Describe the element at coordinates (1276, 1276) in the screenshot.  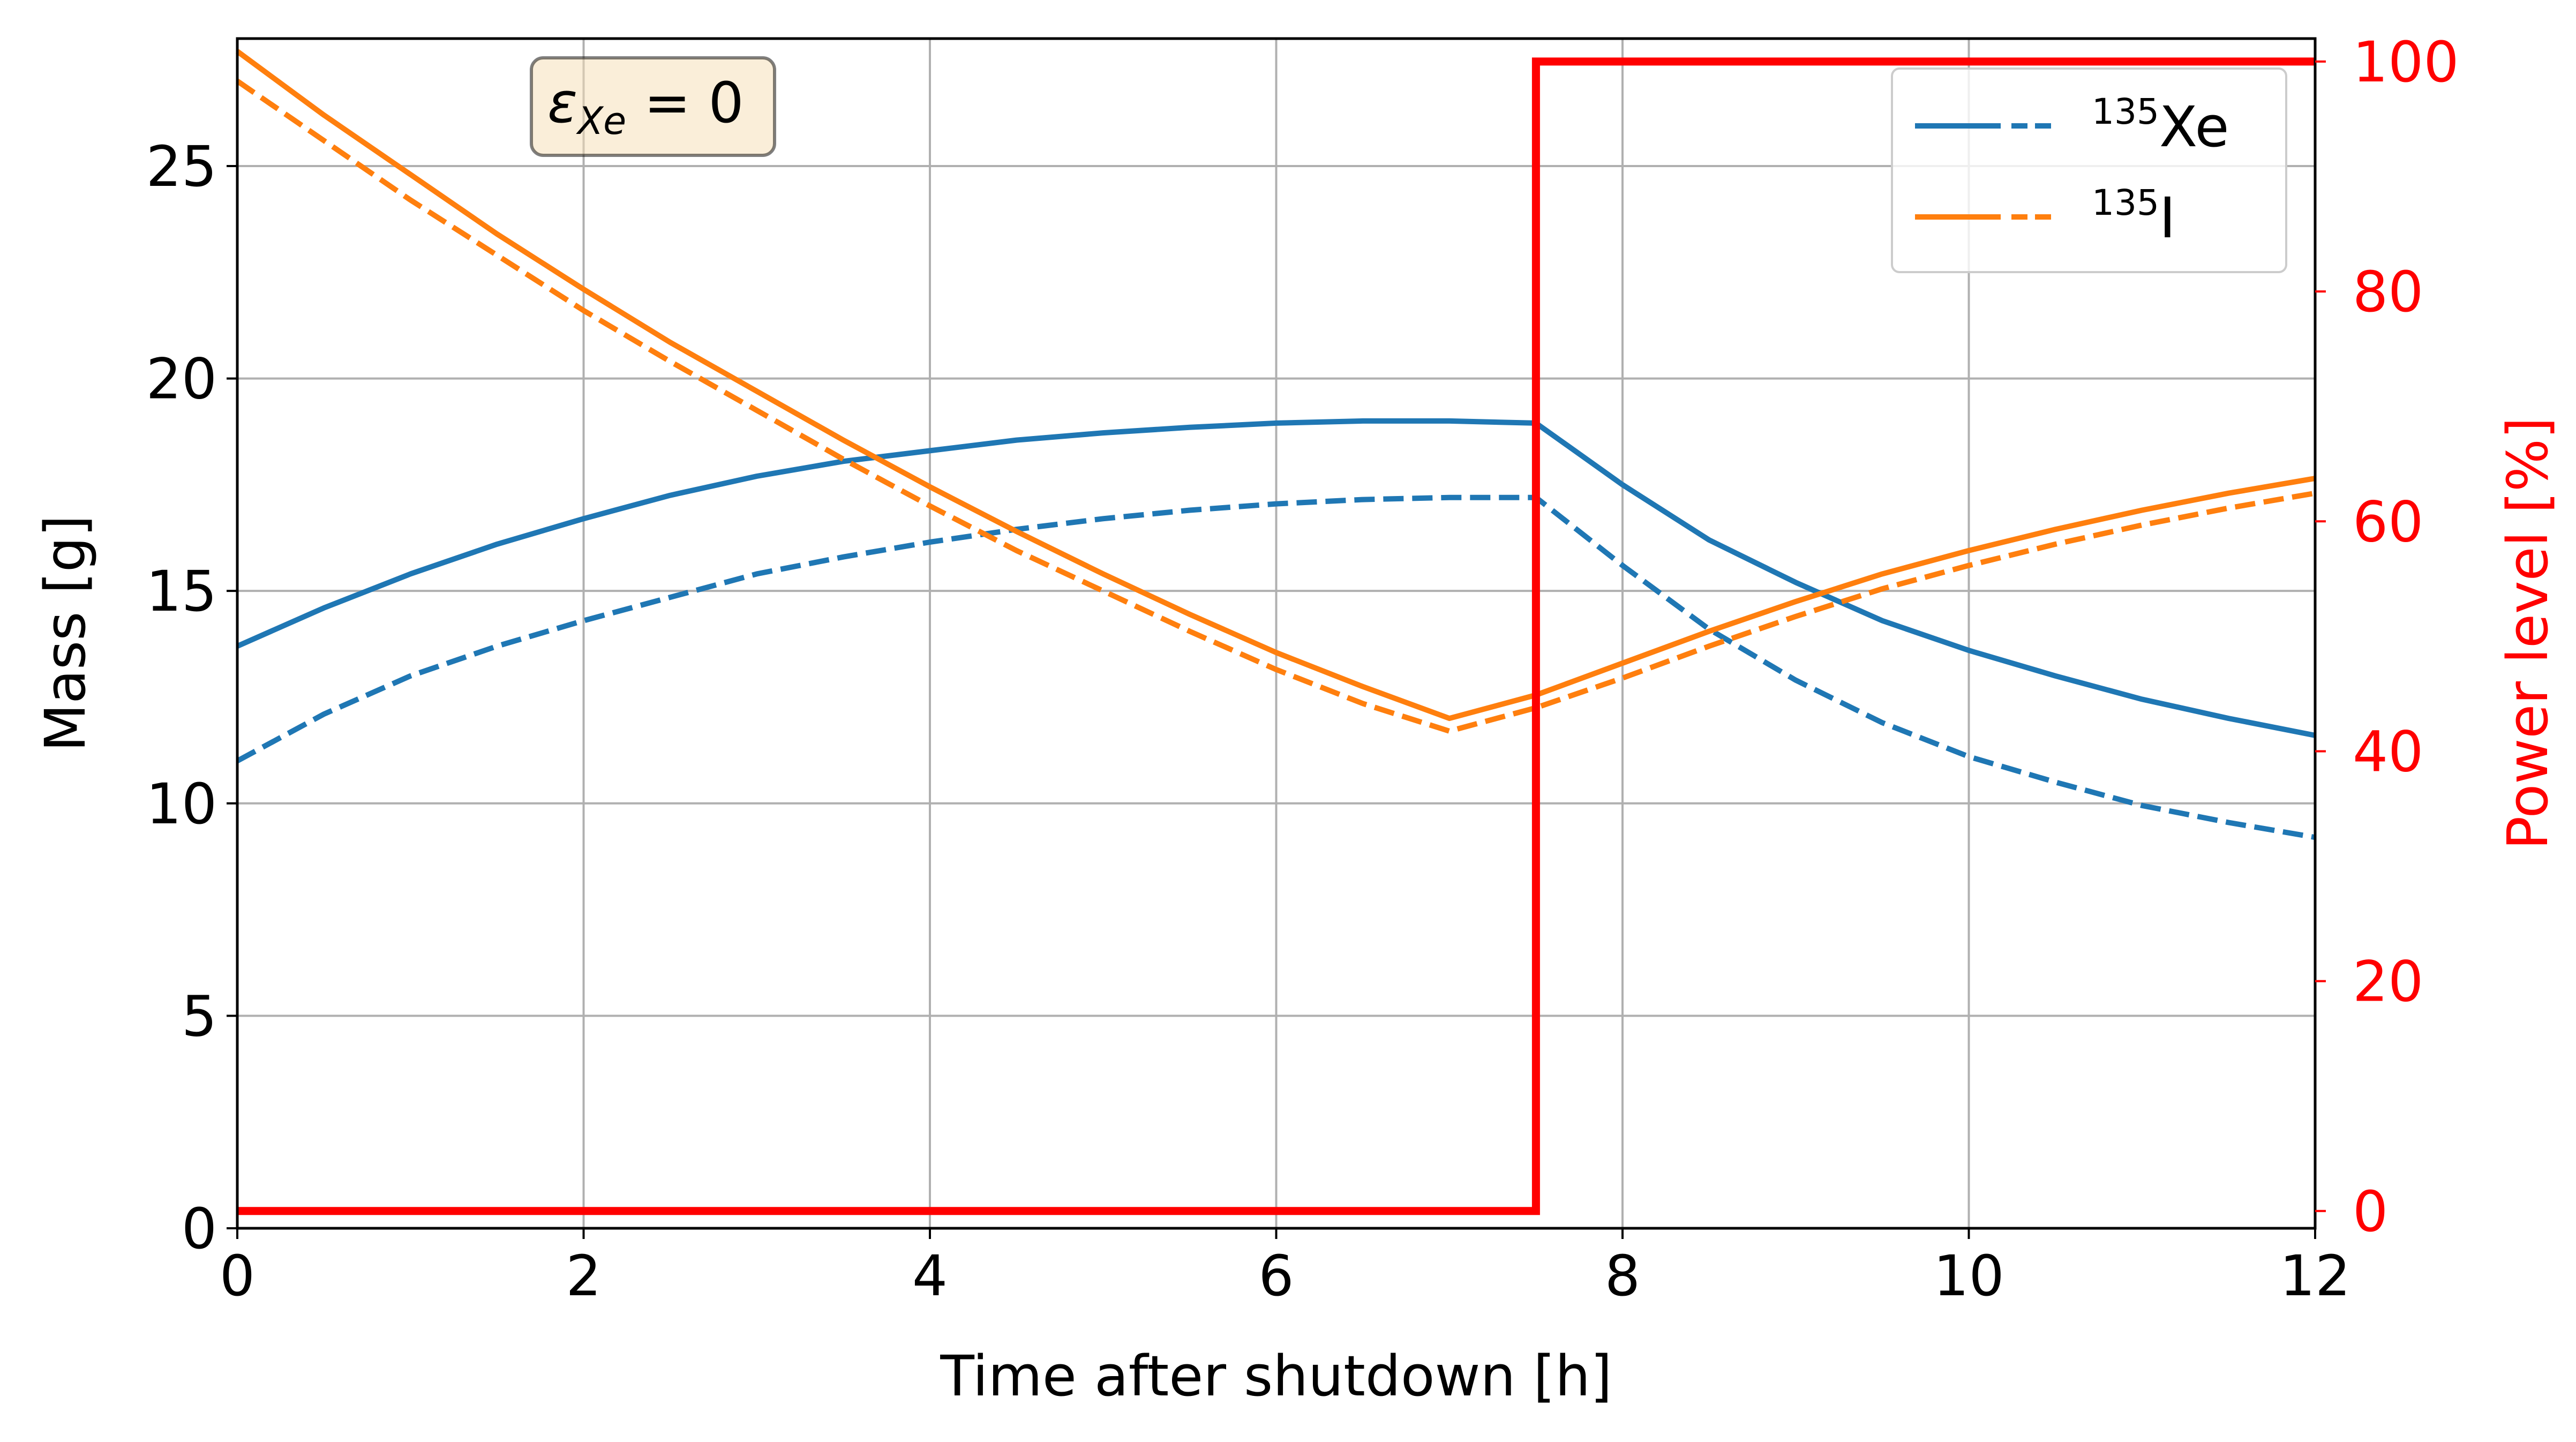
I see `x-tick-label: 6` at that location.